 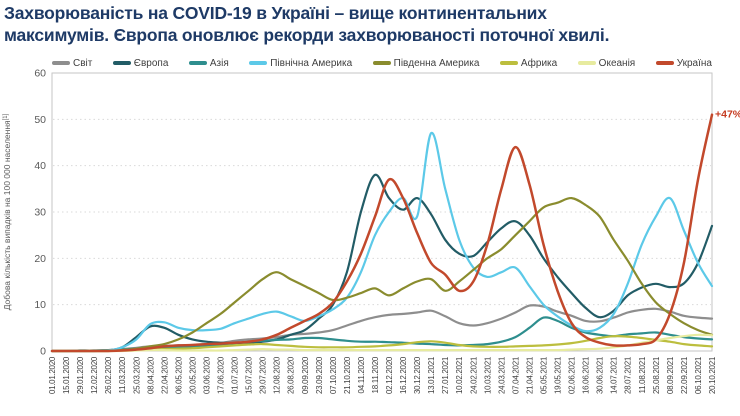 What do you see at coordinates (431, 375) in the screenshot?
I see `x-tick-label: 13.01.2021` at bounding box center [431, 375].